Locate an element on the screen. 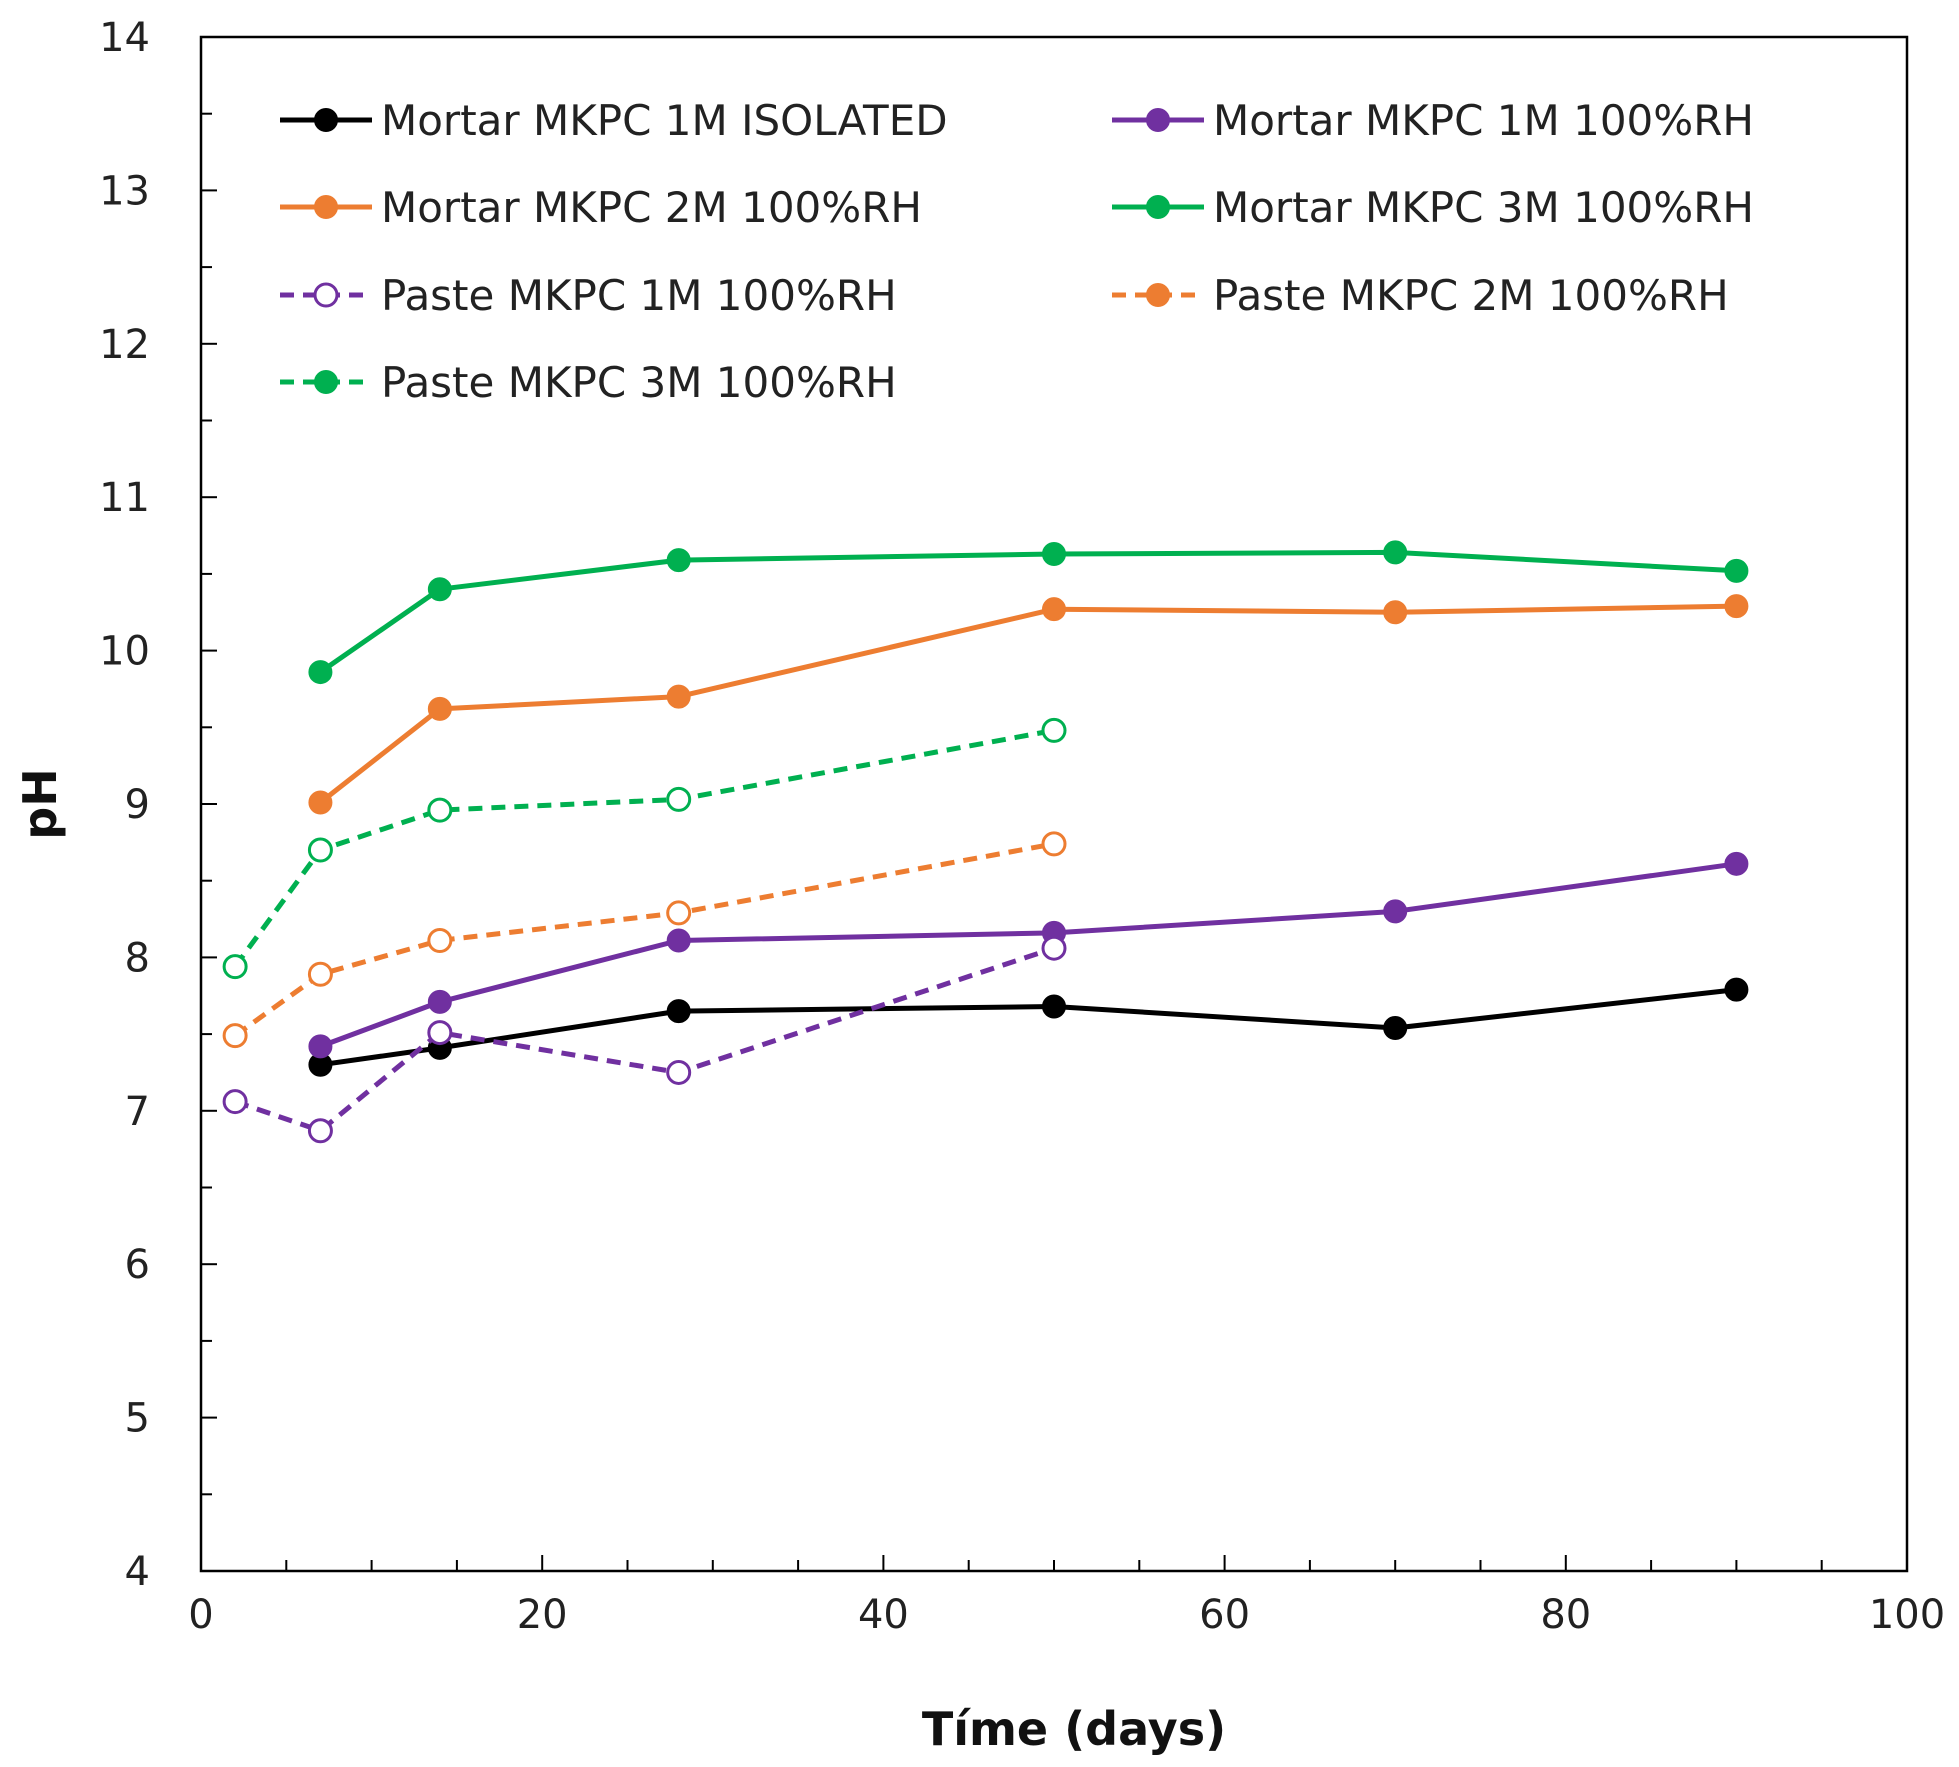  y-tick-label: 10 is located at coordinates (124, 652).